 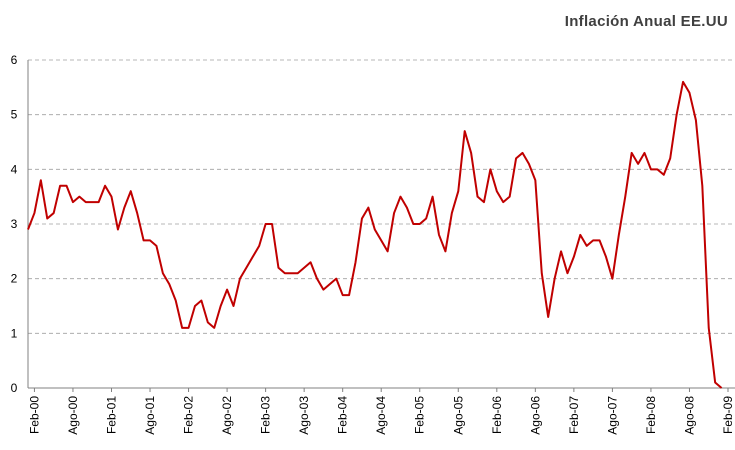 What do you see at coordinates (14, 224) in the screenshot?
I see `y-tick-label: 3` at bounding box center [14, 224].